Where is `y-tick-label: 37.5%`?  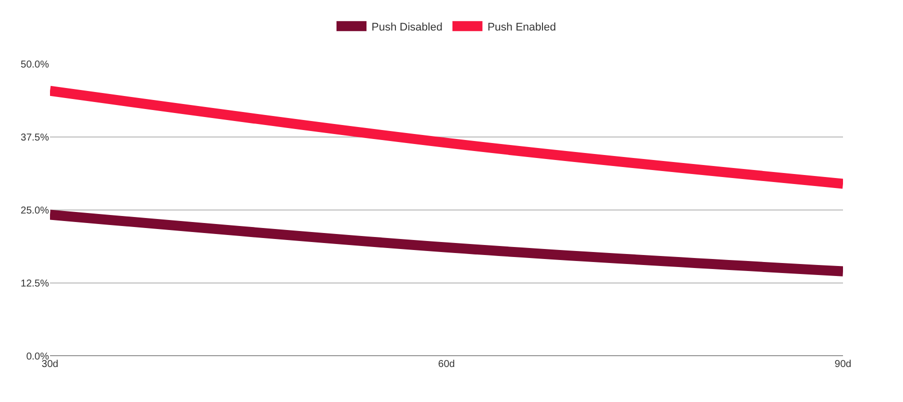
y-tick-label: 37.5% is located at coordinates (35, 138).